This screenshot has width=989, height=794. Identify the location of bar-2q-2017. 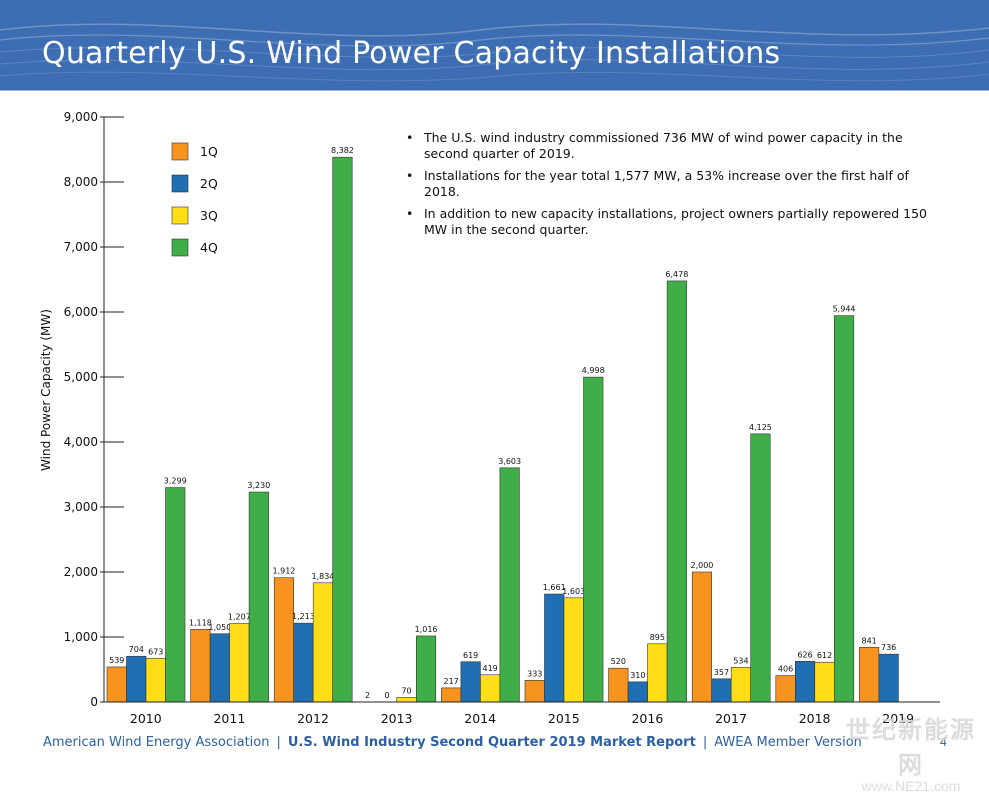
(722, 690).